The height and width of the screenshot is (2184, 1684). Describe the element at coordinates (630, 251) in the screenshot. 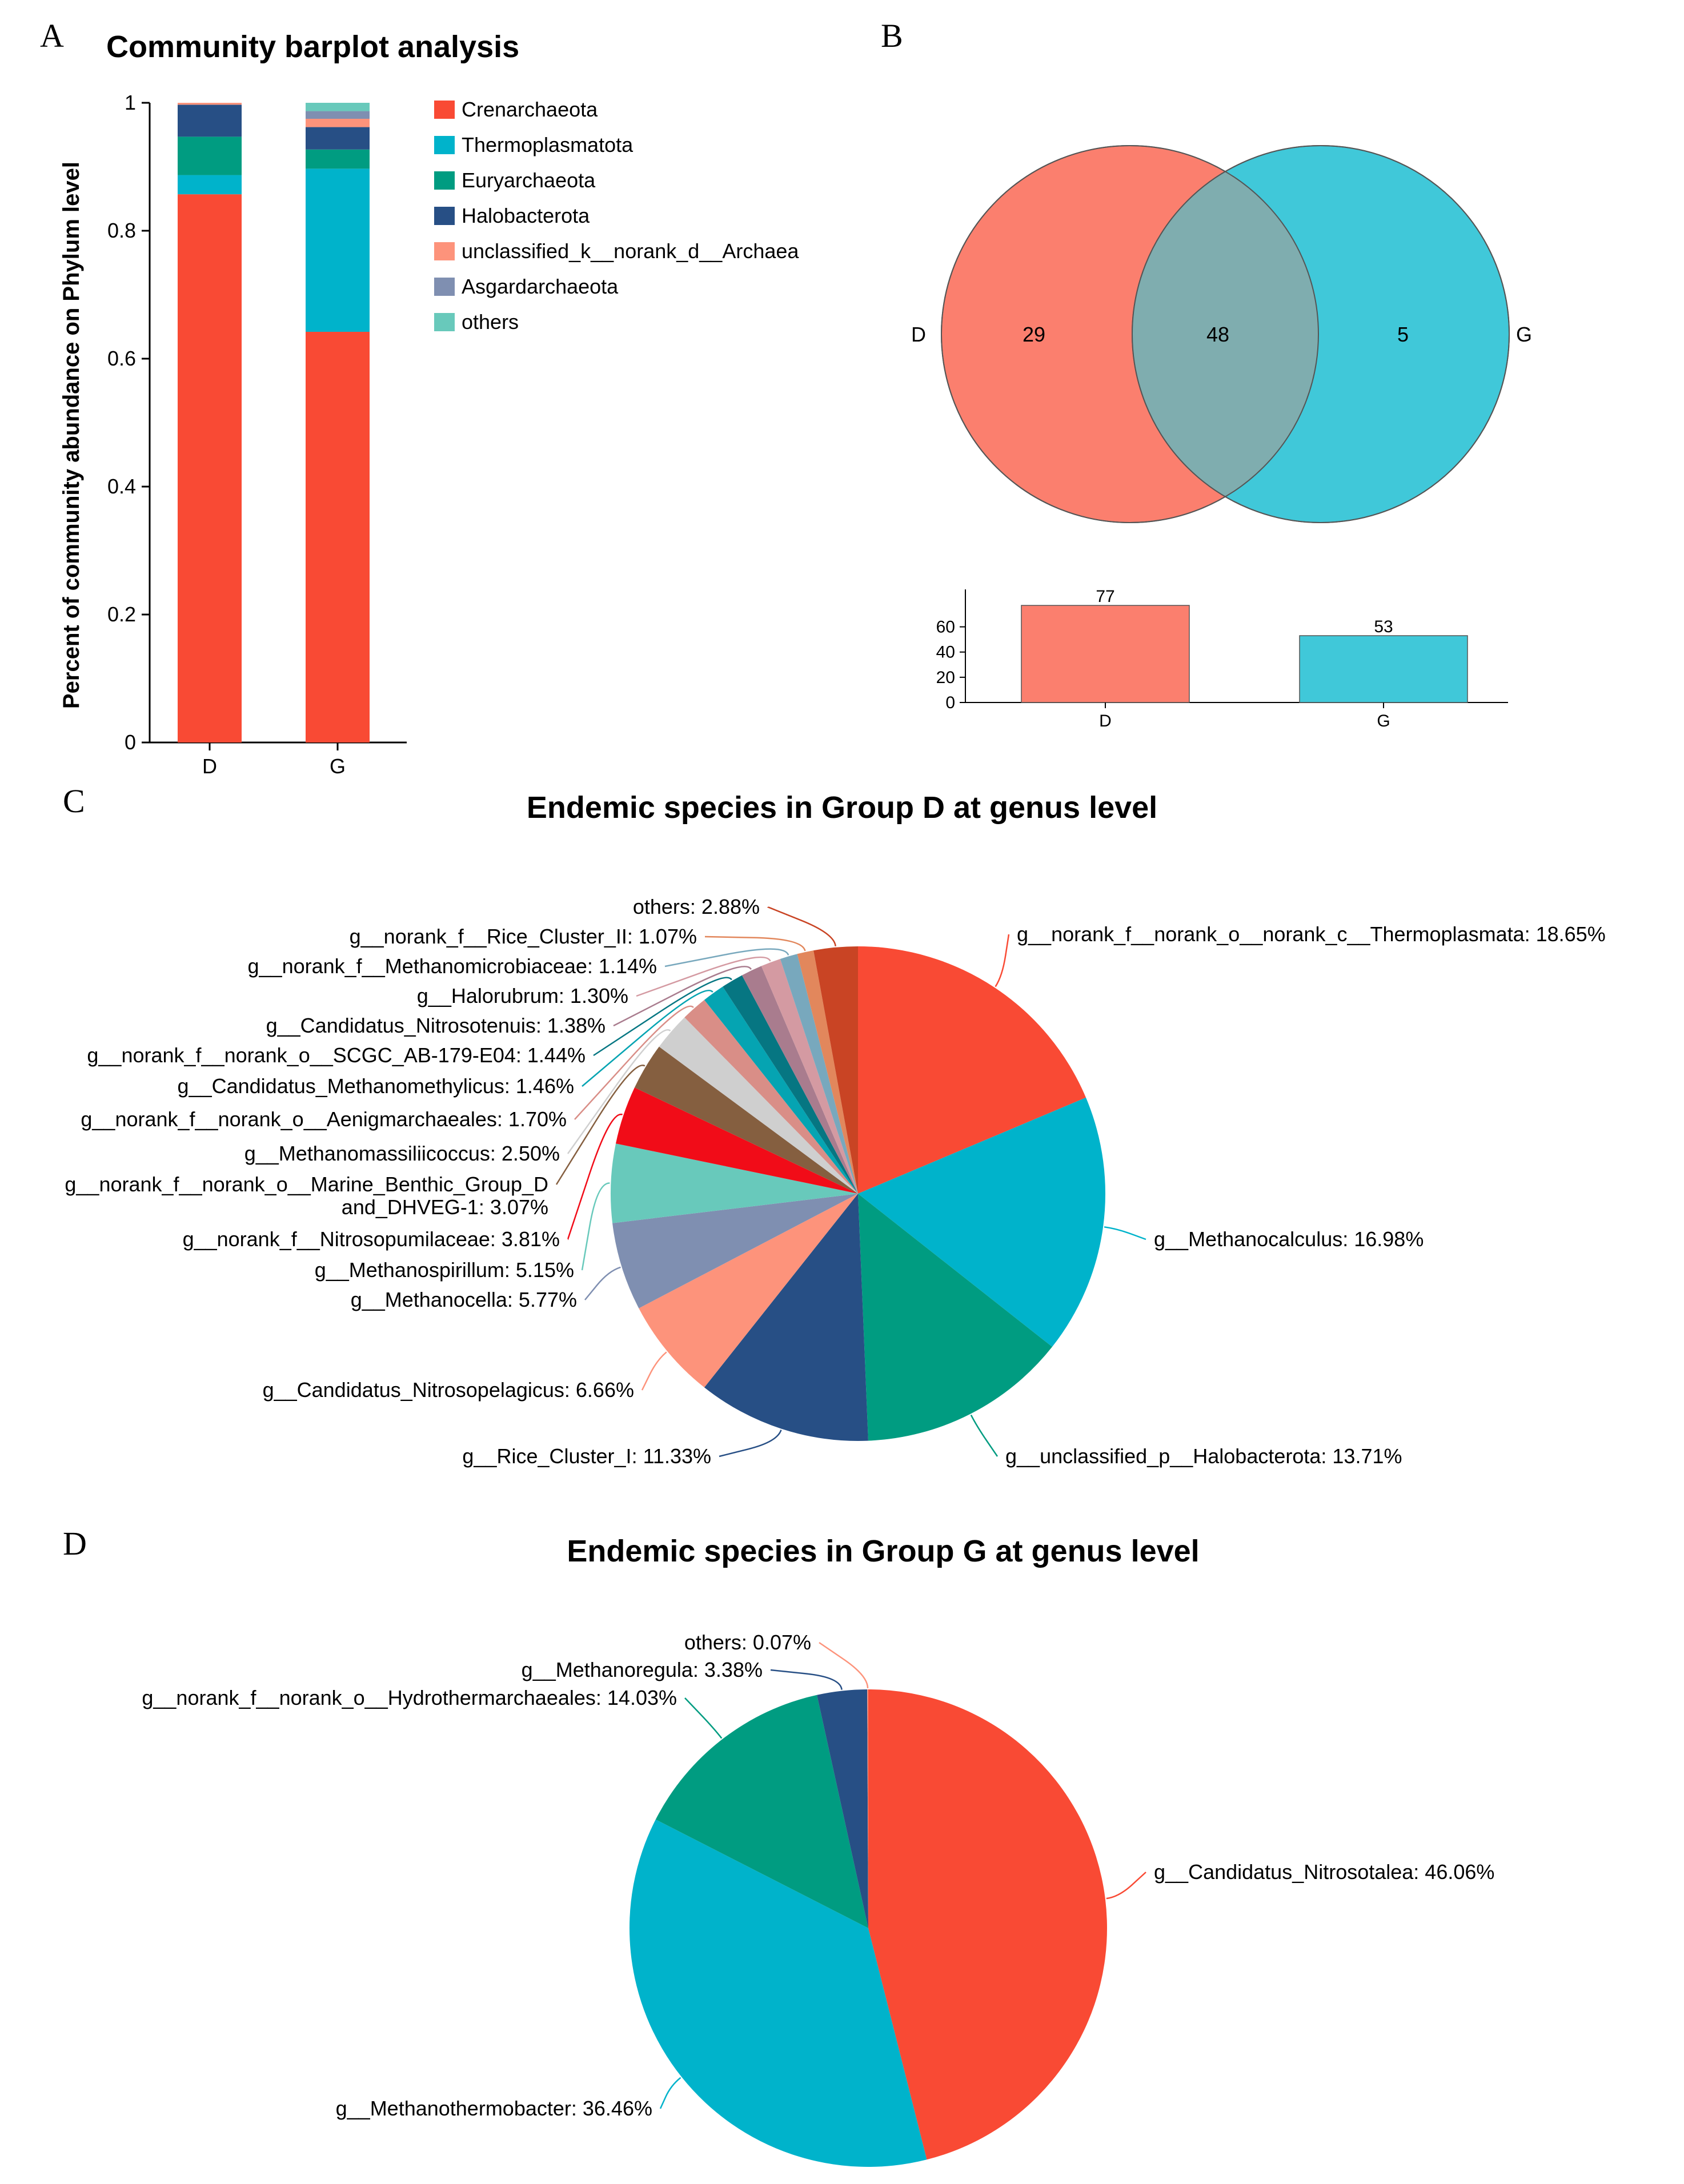

I see `legend-label-unclassified-k-norank-d-archaea: unclassified_k__norank_d__Archaea` at that location.